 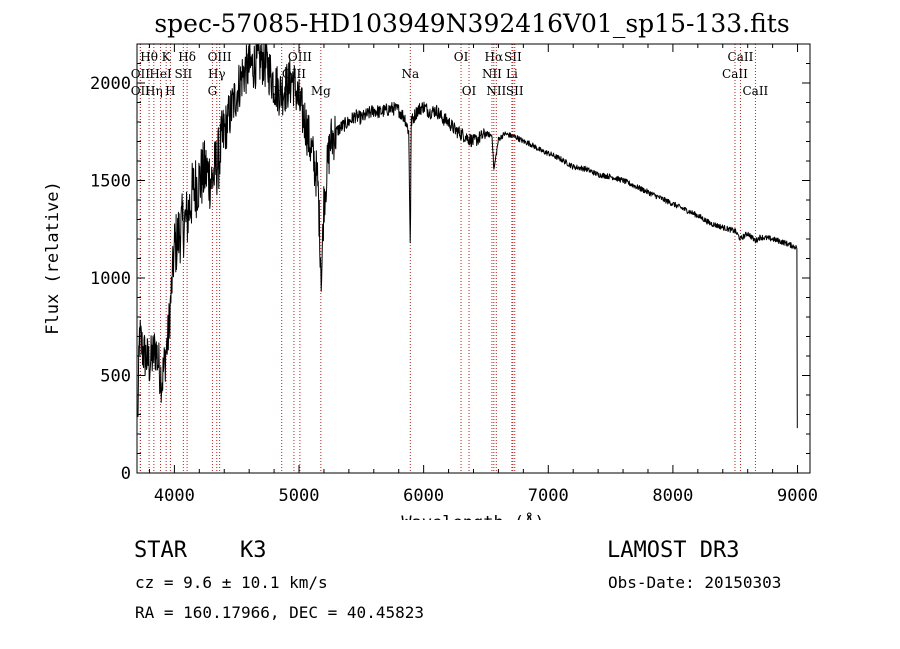 What do you see at coordinates (160, 74) in the screenshot?
I see `line-marker-label: HeI` at bounding box center [160, 74].